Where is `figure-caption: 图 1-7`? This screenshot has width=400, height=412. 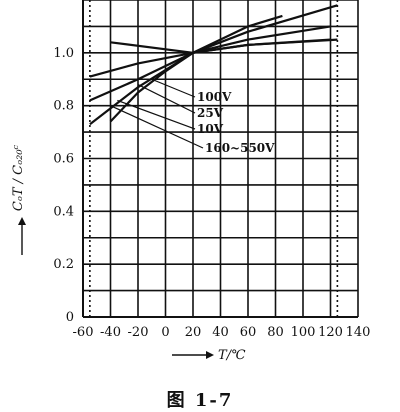
figure-caption: 图 1-7 is located at coordinates (200, 400).